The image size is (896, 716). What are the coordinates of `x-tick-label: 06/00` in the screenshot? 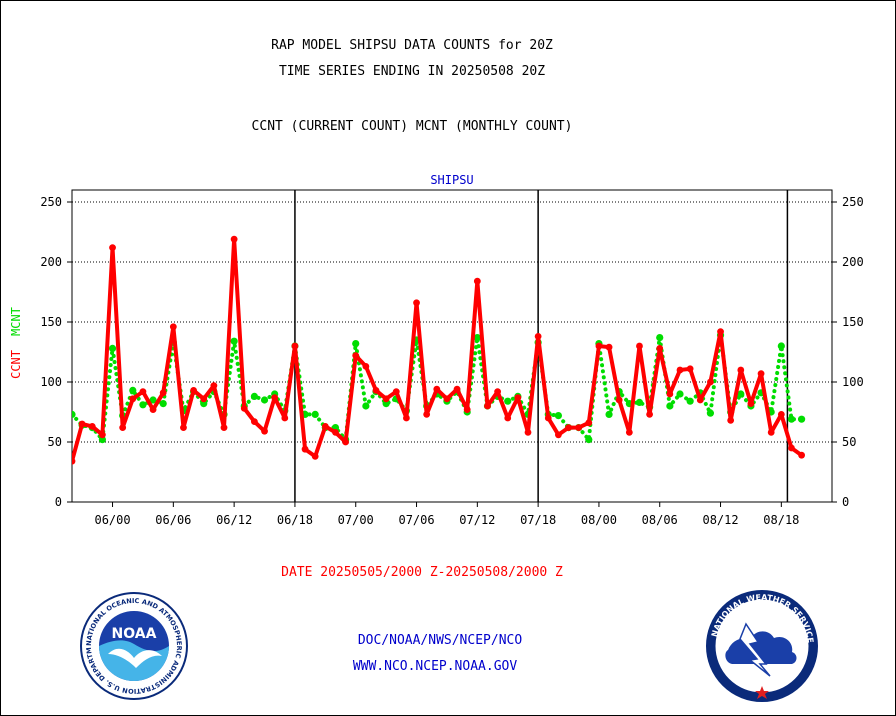 It's located at (112, 520).